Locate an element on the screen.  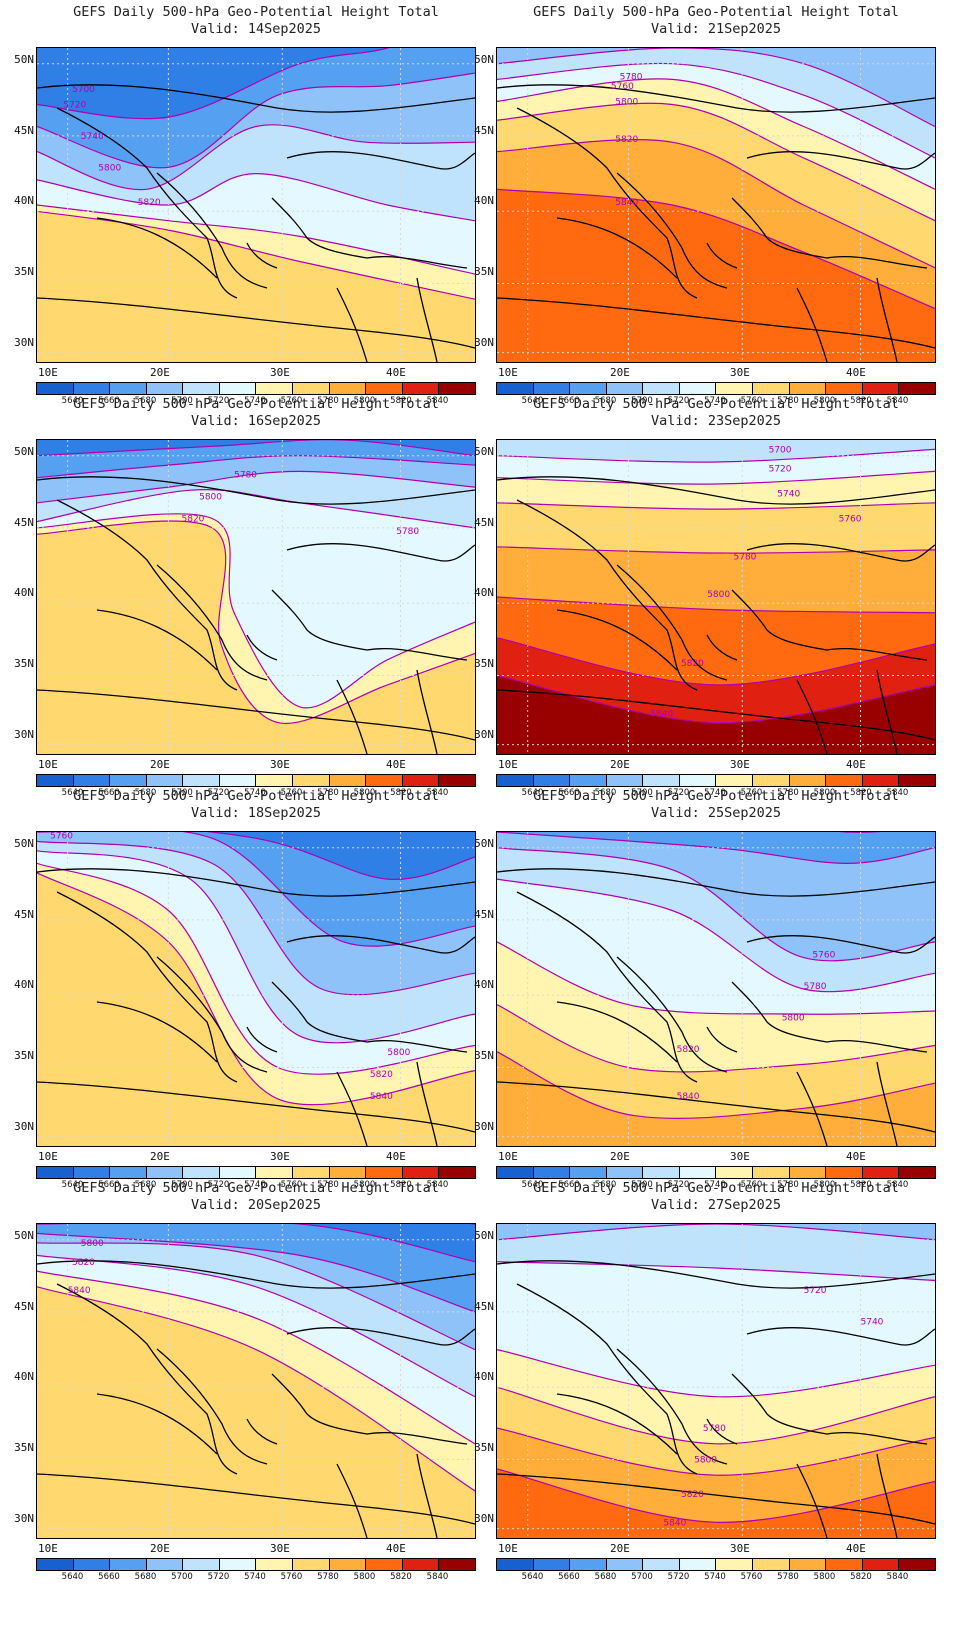
longitude-label: 30E is located at coordinates (280, 1548).